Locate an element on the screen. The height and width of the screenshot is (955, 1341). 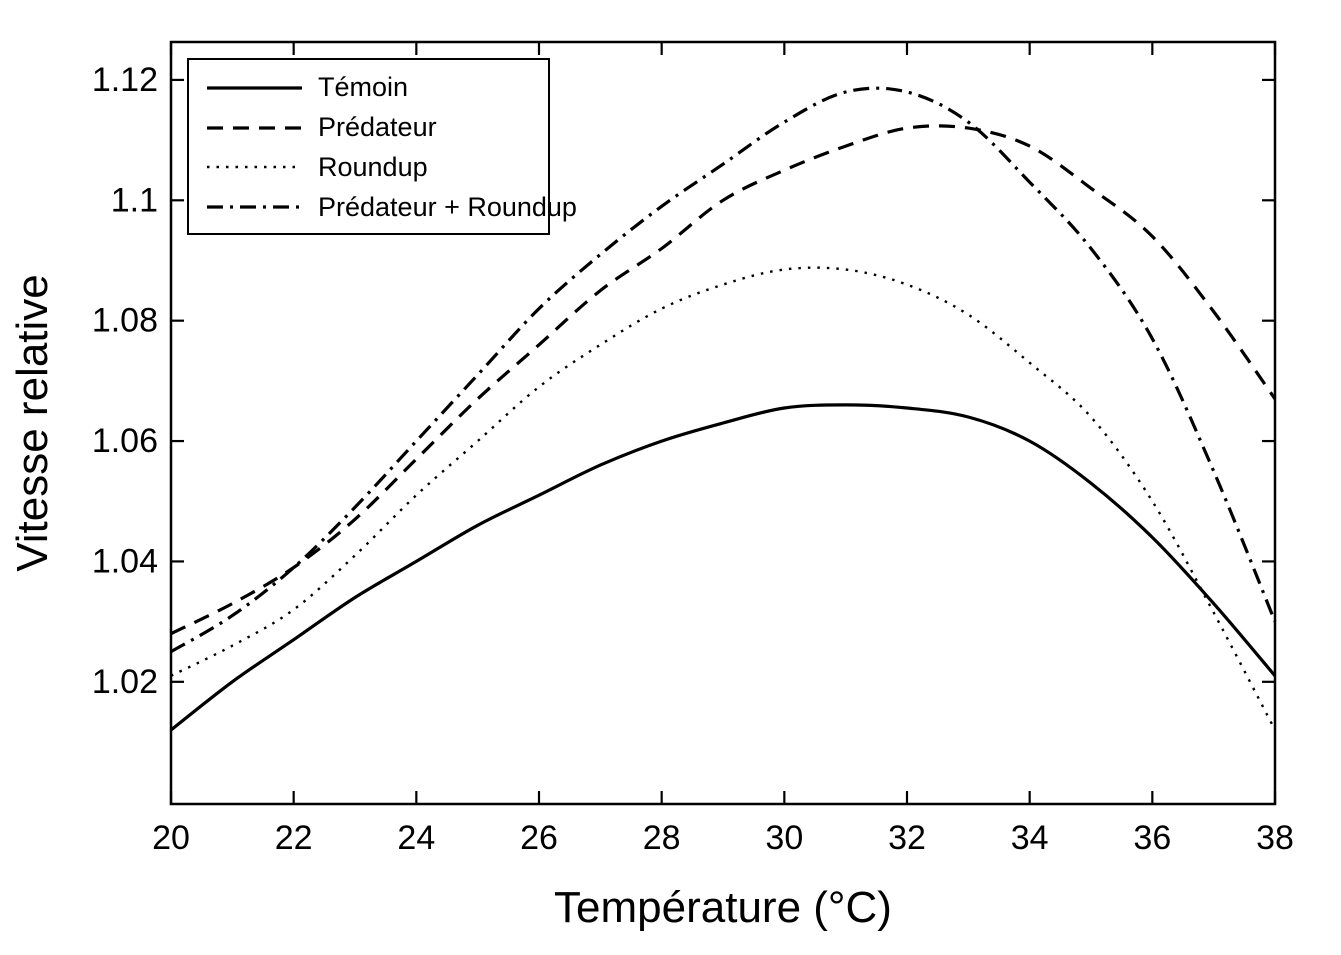
legend-item-temoin: Témoin is located at coordinates (372, 87).